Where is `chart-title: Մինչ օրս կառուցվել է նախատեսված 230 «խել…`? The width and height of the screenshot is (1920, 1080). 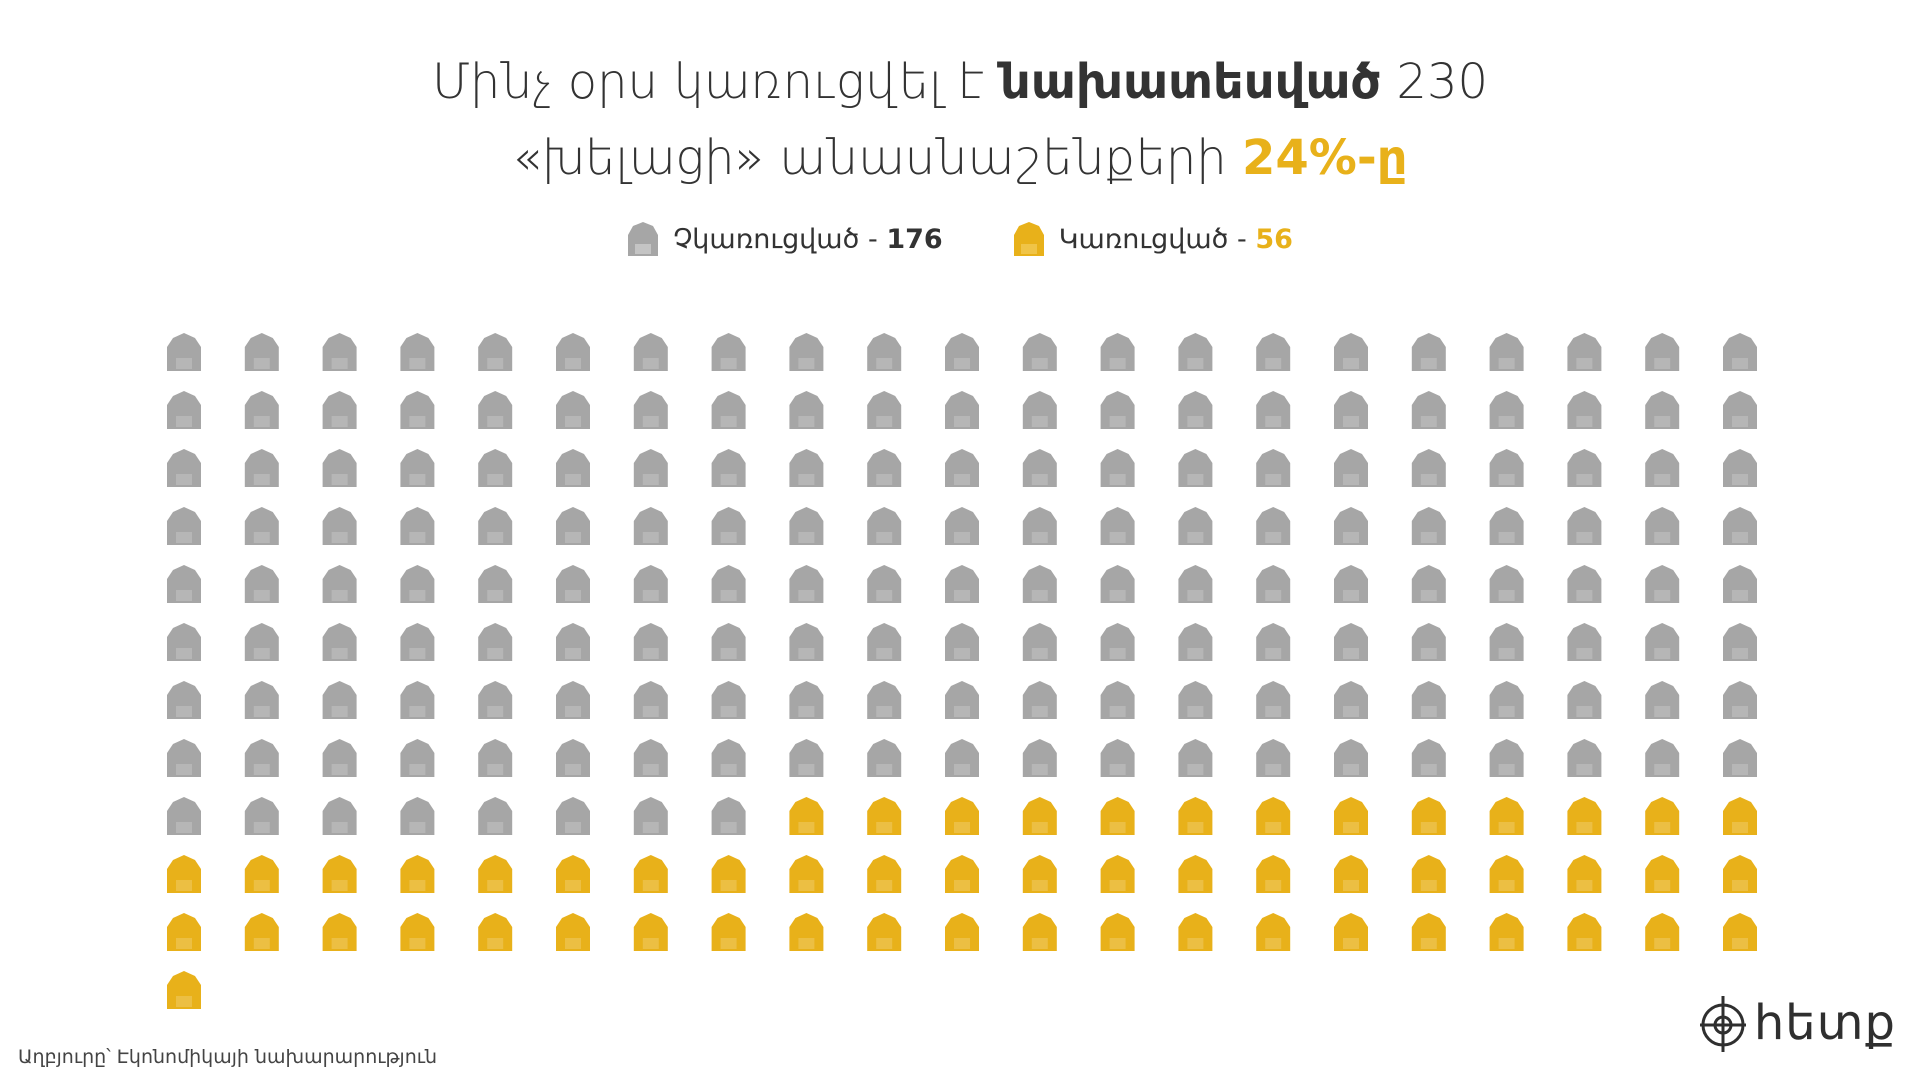
chart-title: Մինչ օրս կառուցվել է նախատեսված 230 «խել… is located at coordinates (960, 120).